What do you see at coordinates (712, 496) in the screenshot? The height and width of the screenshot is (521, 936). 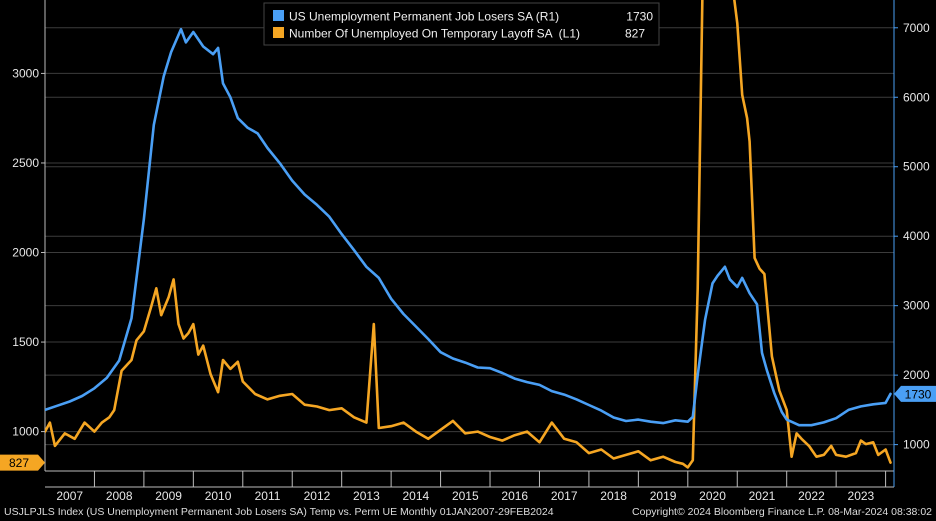 I see `x-year-label: 2020` at bounding box center [712, 496].